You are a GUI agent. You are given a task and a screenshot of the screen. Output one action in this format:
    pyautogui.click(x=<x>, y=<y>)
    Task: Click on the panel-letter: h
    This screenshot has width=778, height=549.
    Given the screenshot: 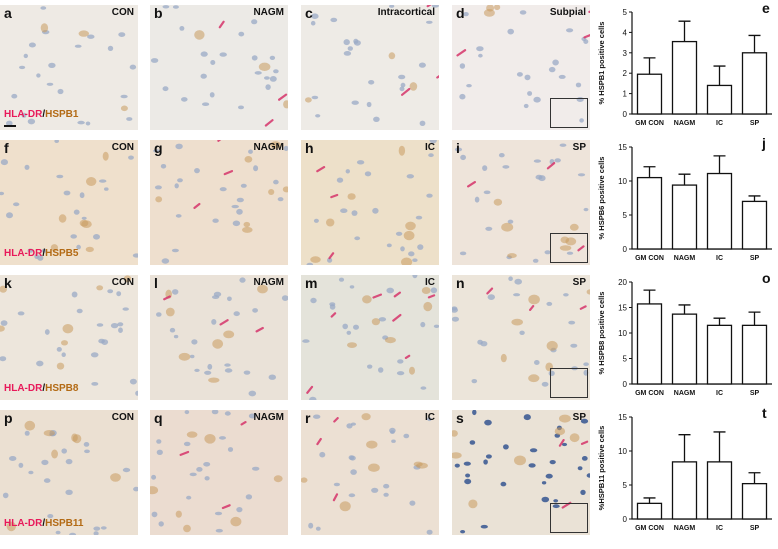 What is the action you would take?
    pyautogui.click(x=309, y=148)
    